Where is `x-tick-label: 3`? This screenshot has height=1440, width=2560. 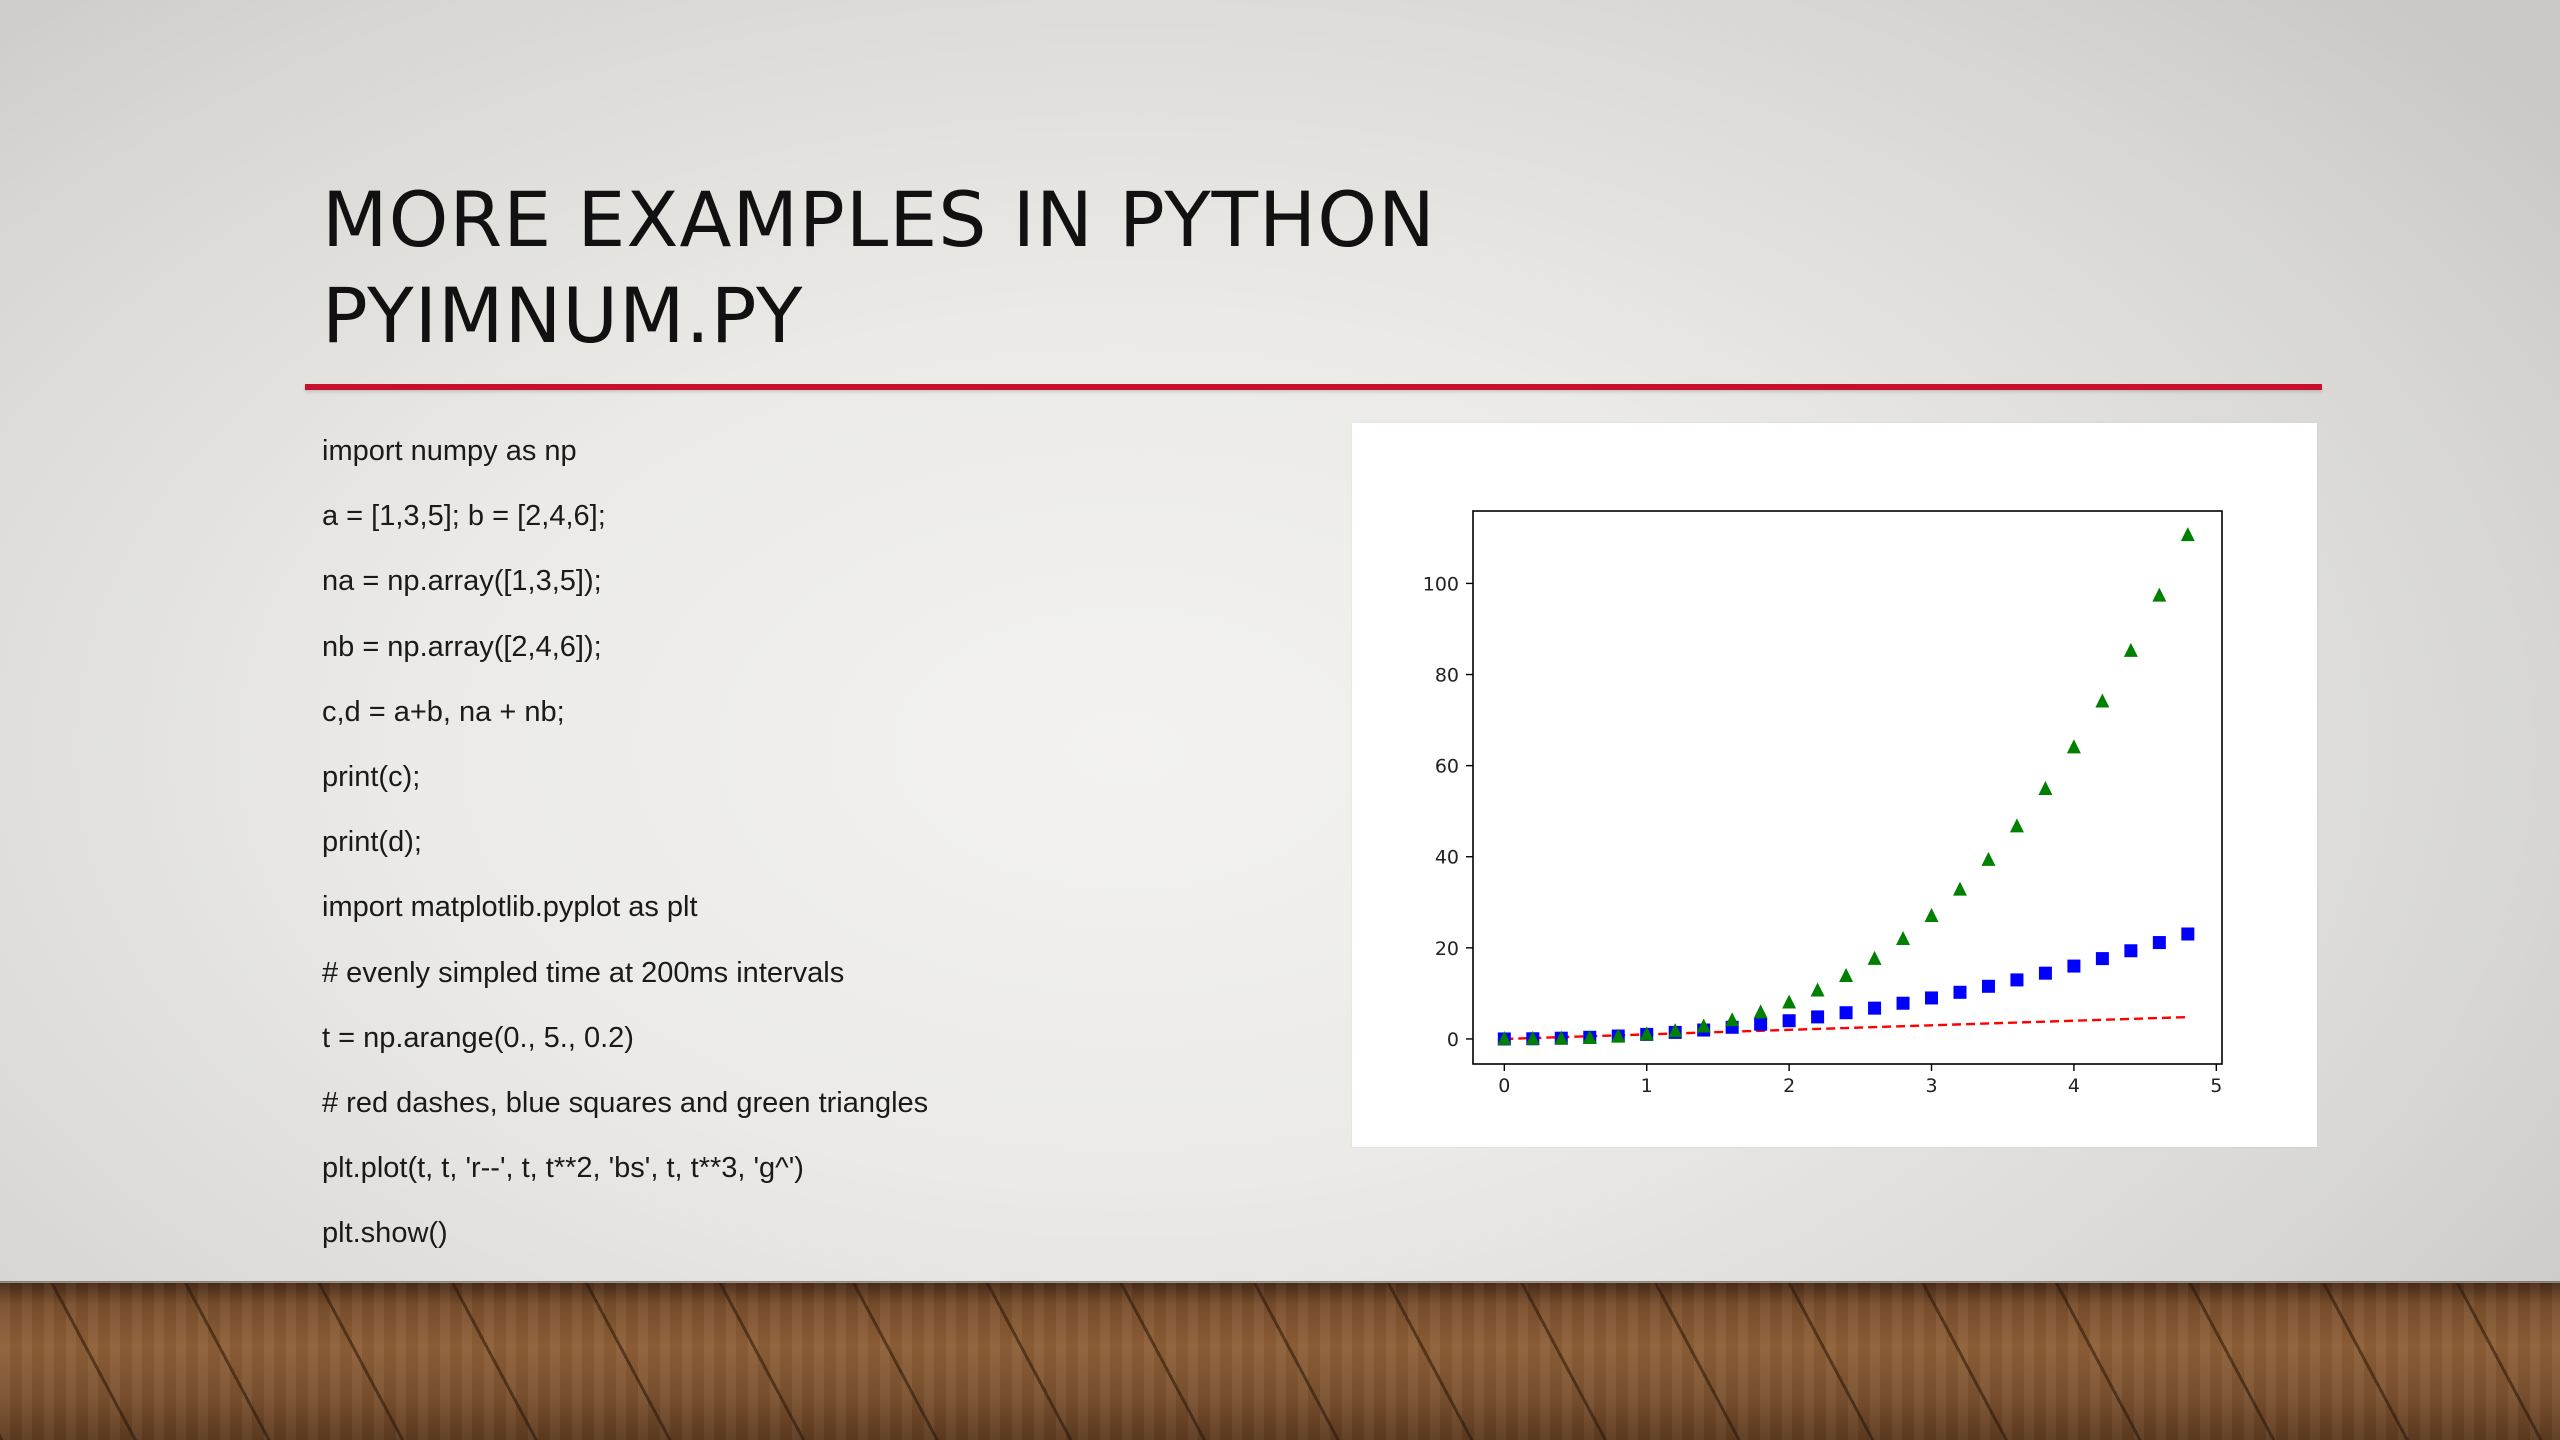
x-tick-label: 3 is located at coordinates (1931, 1086).